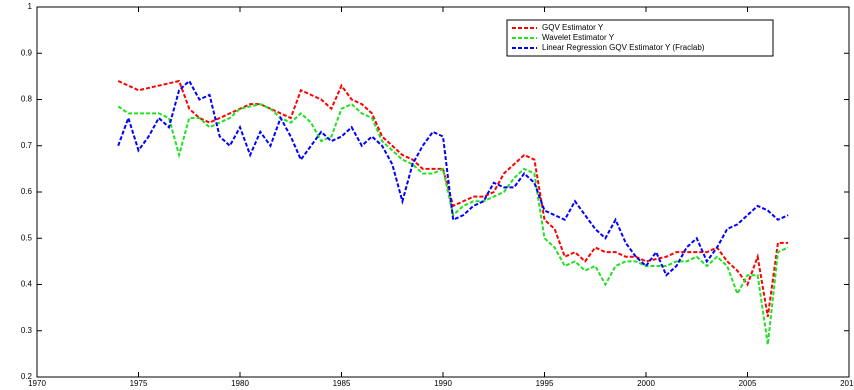  I want to click on x-tick-label: 1970, so click(37, 383).